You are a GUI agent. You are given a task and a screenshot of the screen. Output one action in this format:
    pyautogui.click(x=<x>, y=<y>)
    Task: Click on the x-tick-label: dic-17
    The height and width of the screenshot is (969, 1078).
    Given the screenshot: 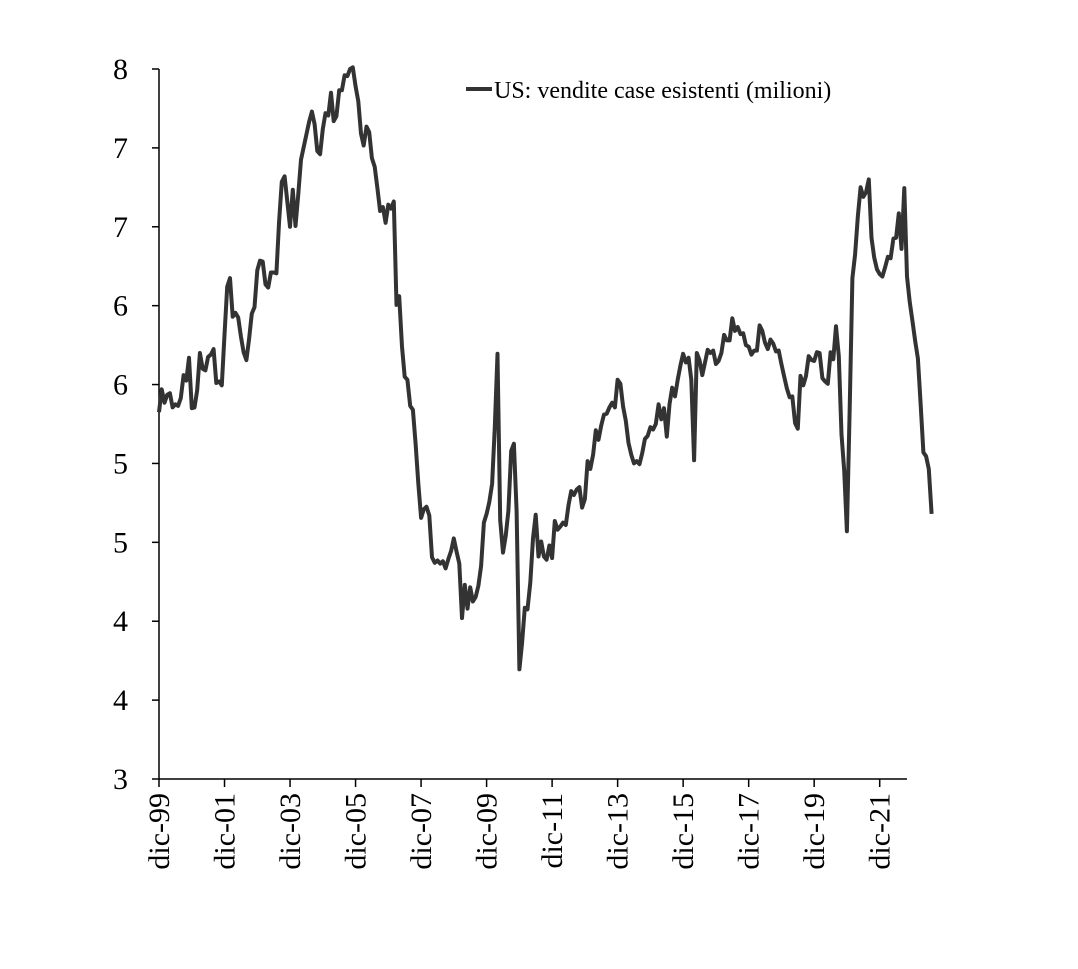 What is the action you would take?
    pyautogui.click(x=749, y=831)
    